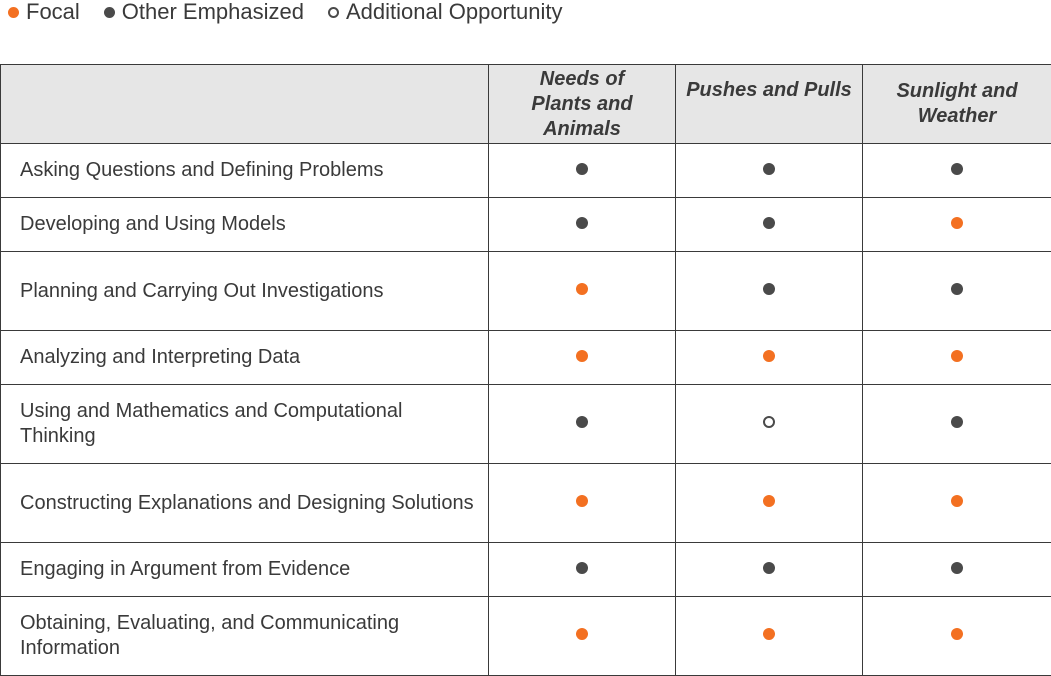 The height and width of the screenshot is (676, 1051). What do you see at coordinates (53, 12) in the screenshot?
I see `legend-label-focal: Focal` at bounding box center [53, 12].